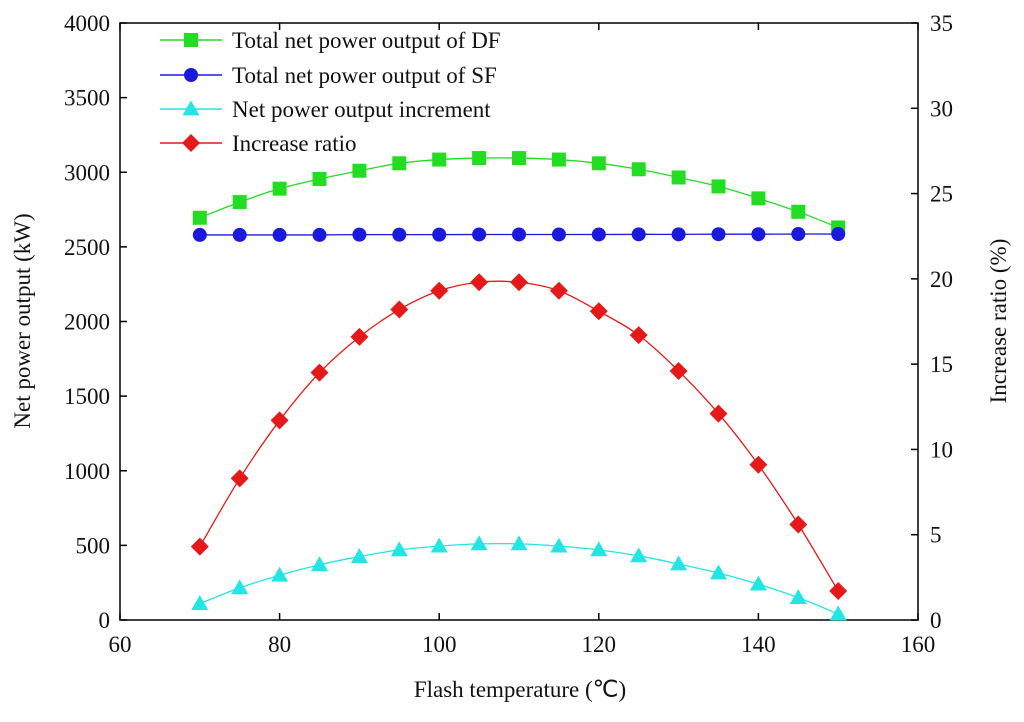 The image size is (1024, 722). What do you see at coordinates (918, 644) in the screenshot?
I see `x-tick-label: 160` at bounding box center [918, 644].